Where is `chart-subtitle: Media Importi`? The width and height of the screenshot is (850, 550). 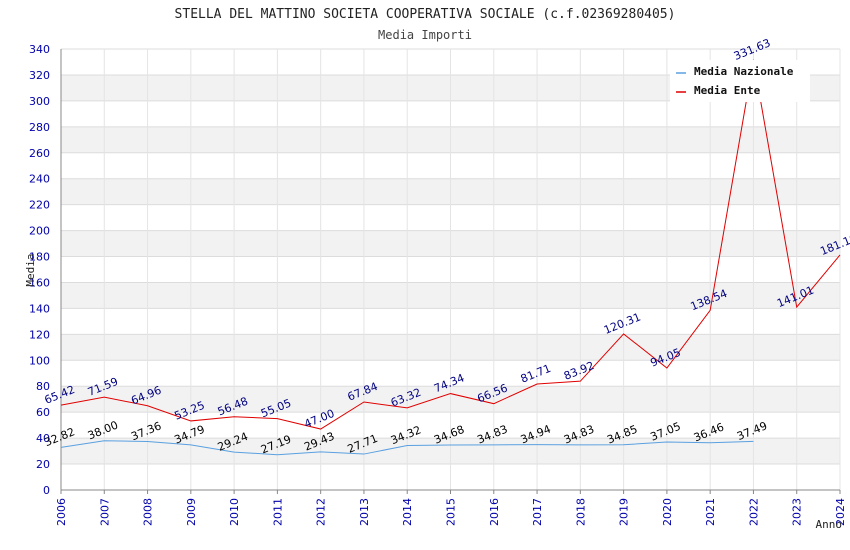 chart-subtitle: Media Importi is located at coordinates (425, 35).